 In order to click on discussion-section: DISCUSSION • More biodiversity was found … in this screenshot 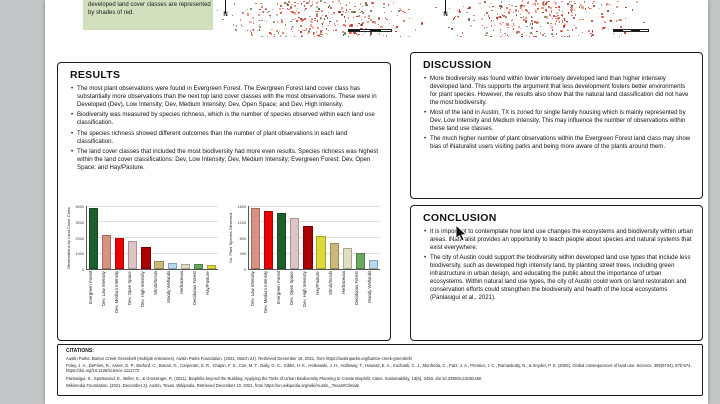, I will do `click(556, 125)`.